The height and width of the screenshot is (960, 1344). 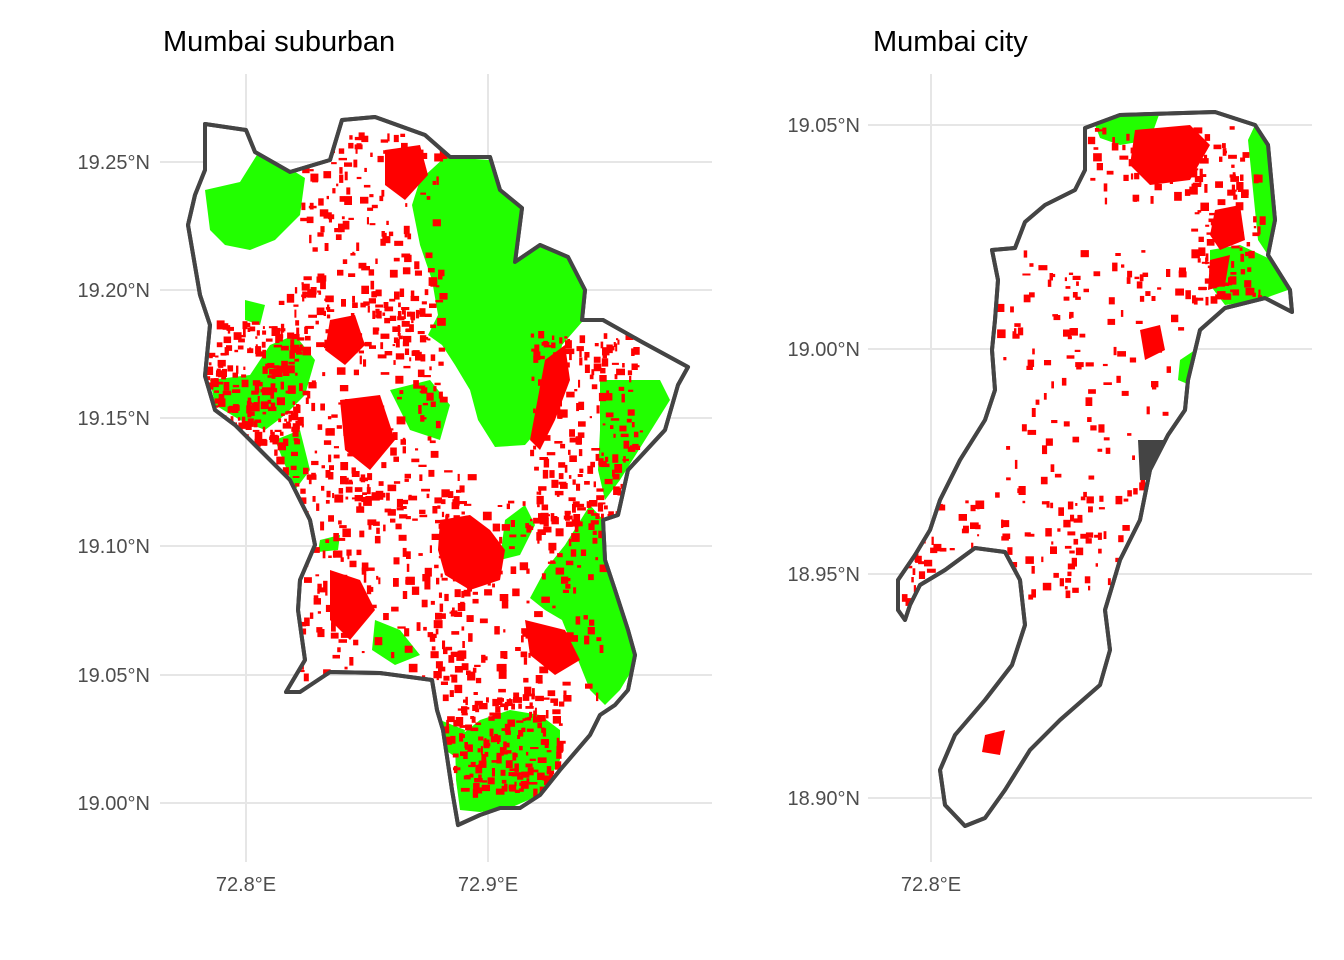 What do you see at coordinates (824, 799) in the screenshot?
I see `lat-tick-label: 18.90°N` at bounding box center [824, 799].